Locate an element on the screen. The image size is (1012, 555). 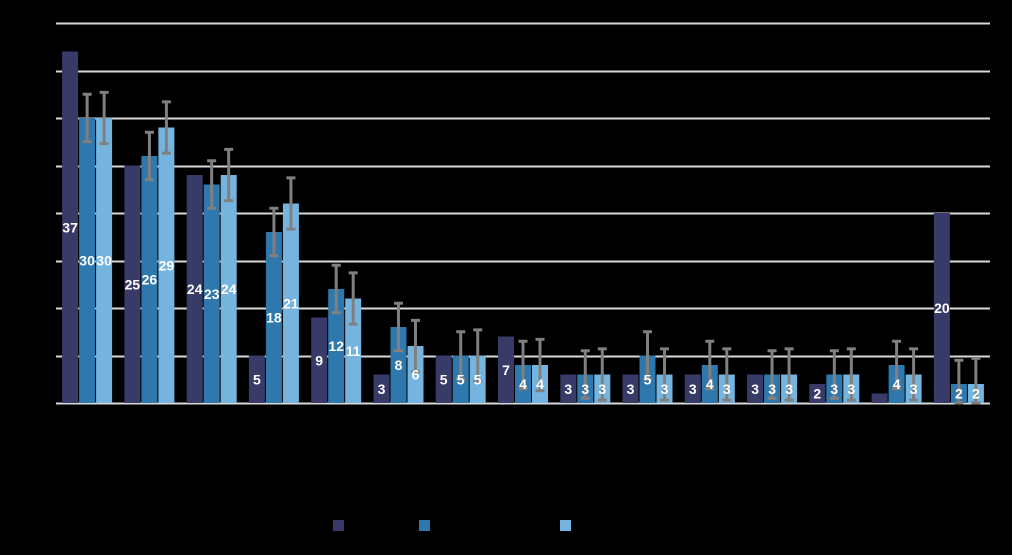
data-label: 24 is located at coordinates (229, 289).